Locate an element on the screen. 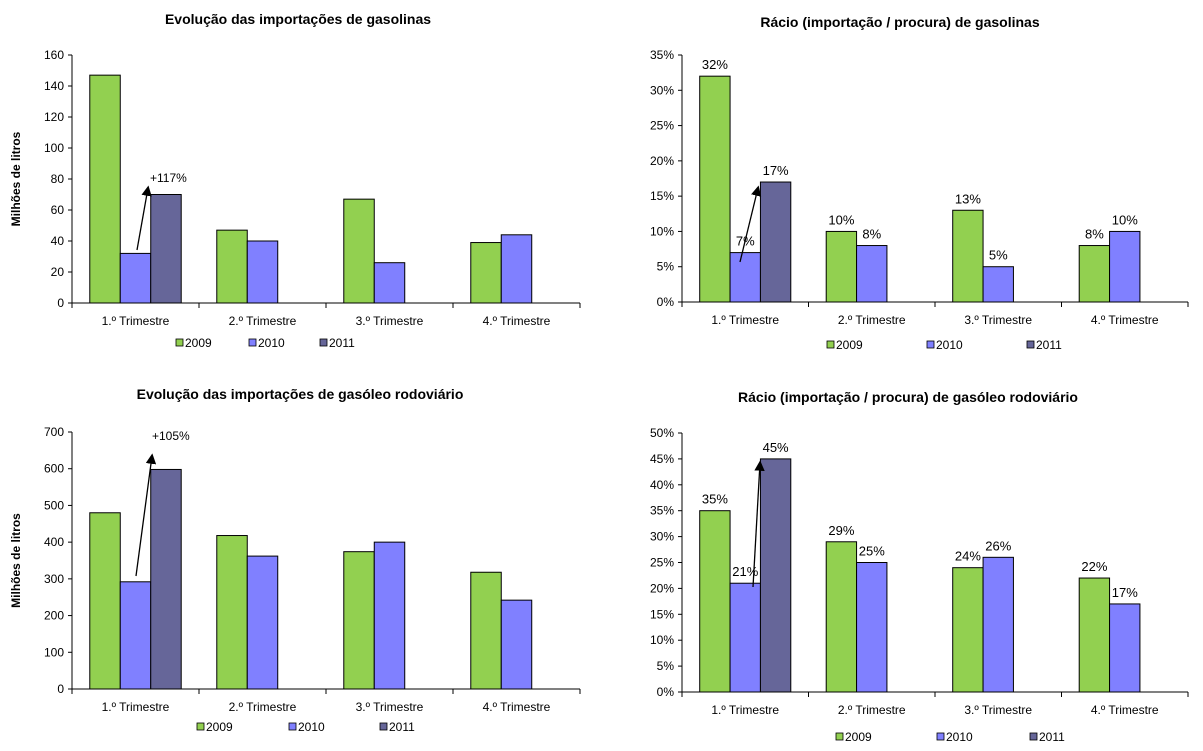 The width and height of the screenshot is (1203, 751). y-tick-label: 200 is located at coordinates (54, 616).